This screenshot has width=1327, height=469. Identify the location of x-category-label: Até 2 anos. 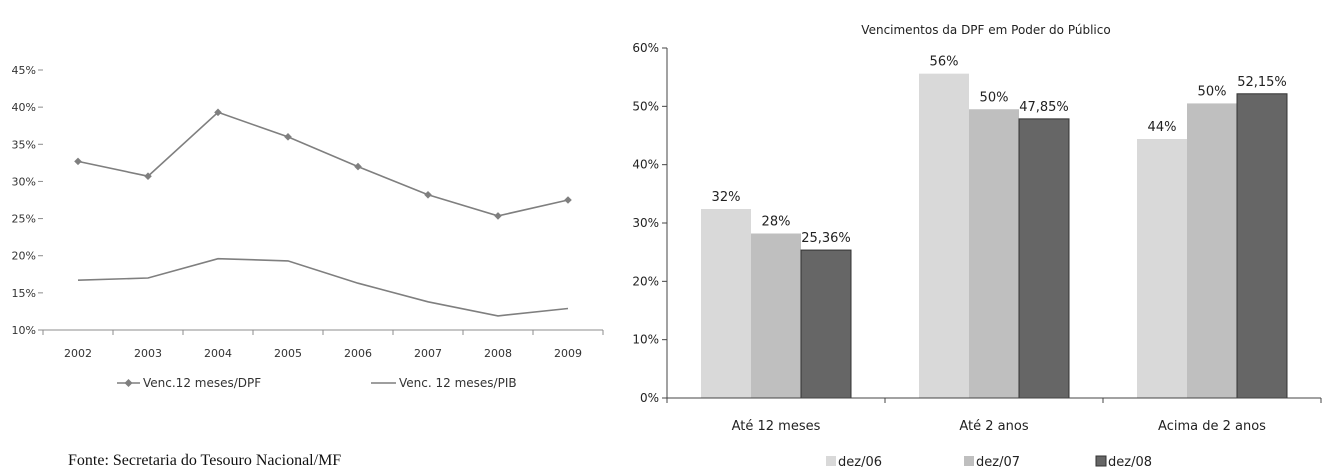
(993, 426).